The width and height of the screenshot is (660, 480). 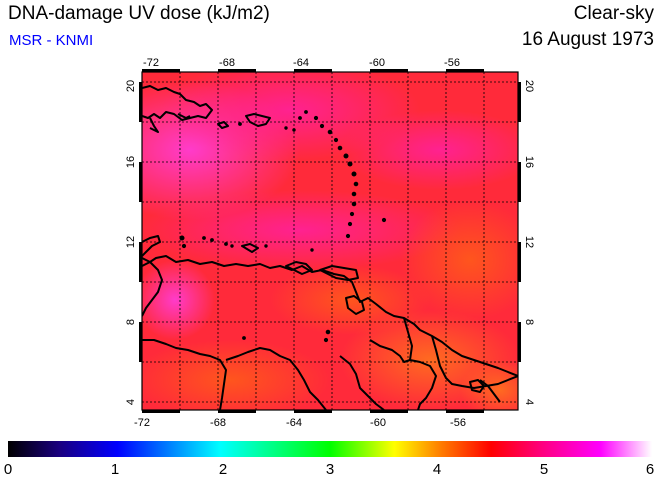 I want to click on lat-tick-right: 12, so click(x=529, y=242).